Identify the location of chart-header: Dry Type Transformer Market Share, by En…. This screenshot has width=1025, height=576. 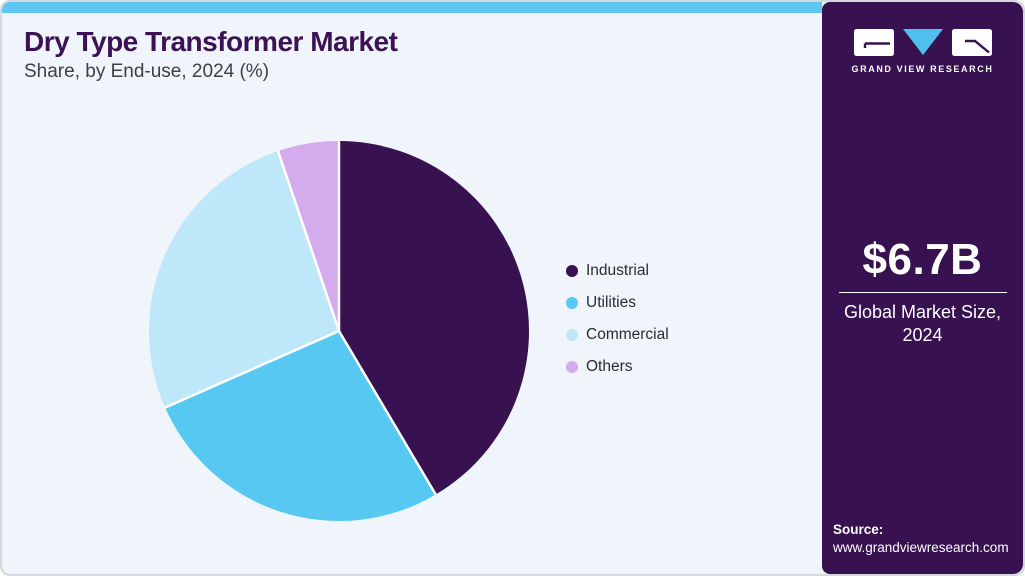
(211, 55).